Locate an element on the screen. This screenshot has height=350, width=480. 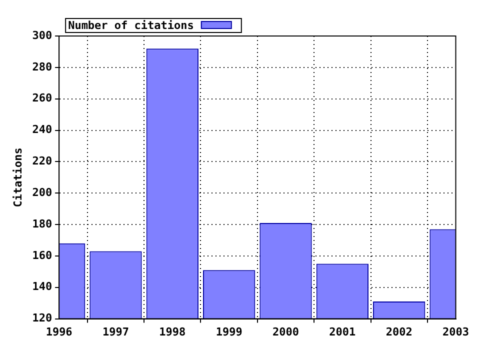
legend-label: Number of citations is located at coordinates (131, 25).